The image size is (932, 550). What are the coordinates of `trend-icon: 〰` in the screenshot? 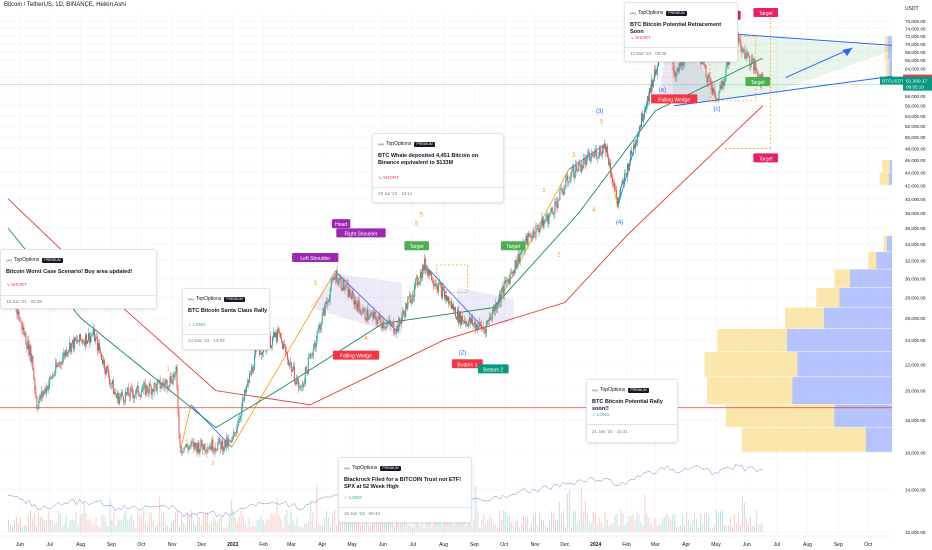 It's located at (633, 14).